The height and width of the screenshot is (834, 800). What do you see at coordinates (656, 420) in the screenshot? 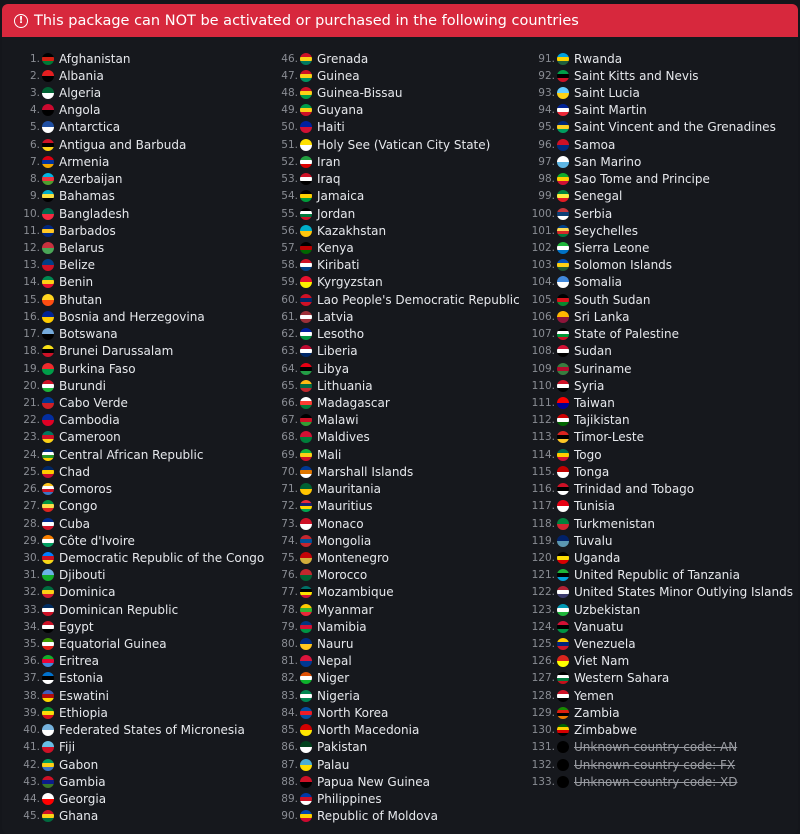
I see `list-item: 112. Tajikistan` at bounding box center [656, 420].